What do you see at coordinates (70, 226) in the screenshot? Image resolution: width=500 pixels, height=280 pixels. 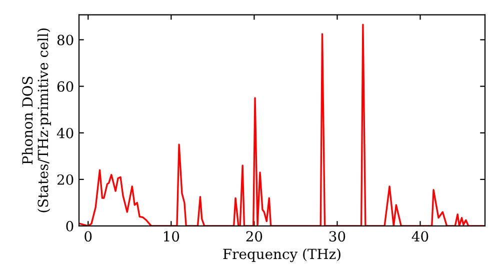 I see `y-tick-label: 0` at bounding box center [70, 226].